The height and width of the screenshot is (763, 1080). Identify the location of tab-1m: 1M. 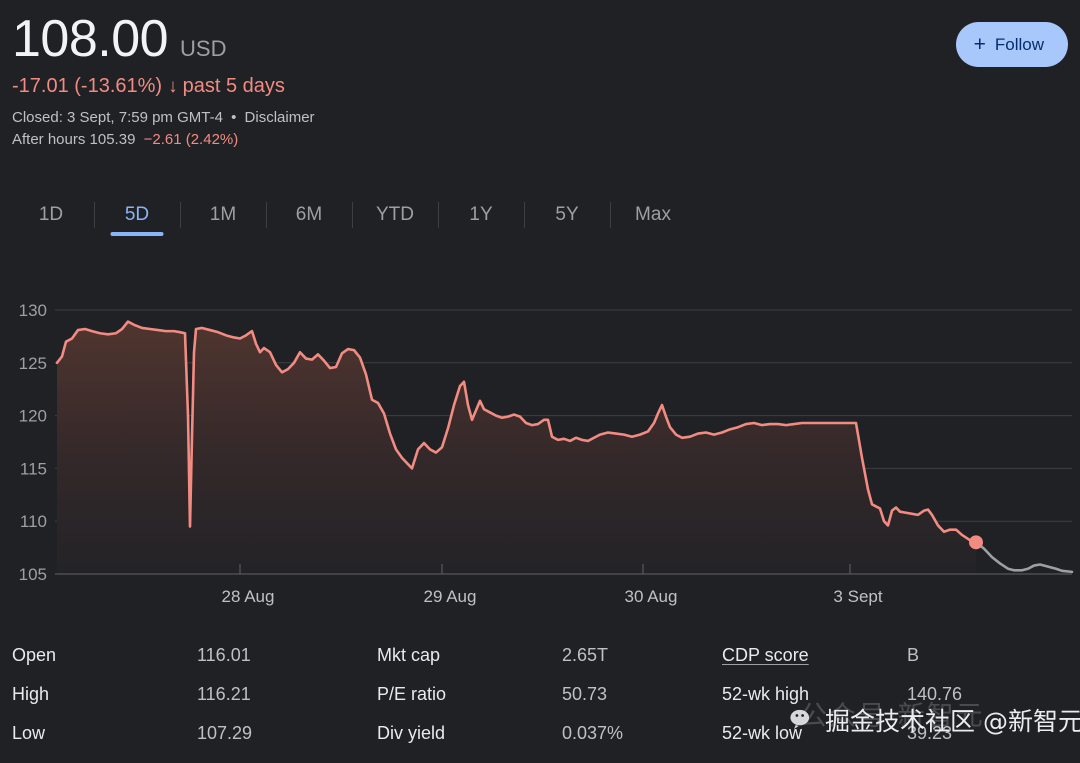
(223, 218).